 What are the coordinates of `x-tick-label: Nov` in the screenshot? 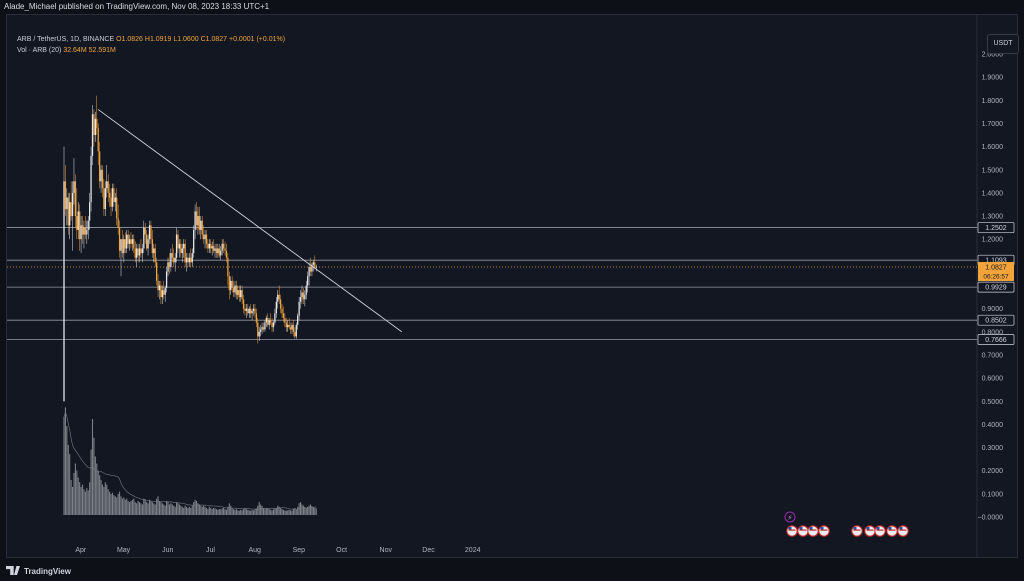 It's located at (386, 550).